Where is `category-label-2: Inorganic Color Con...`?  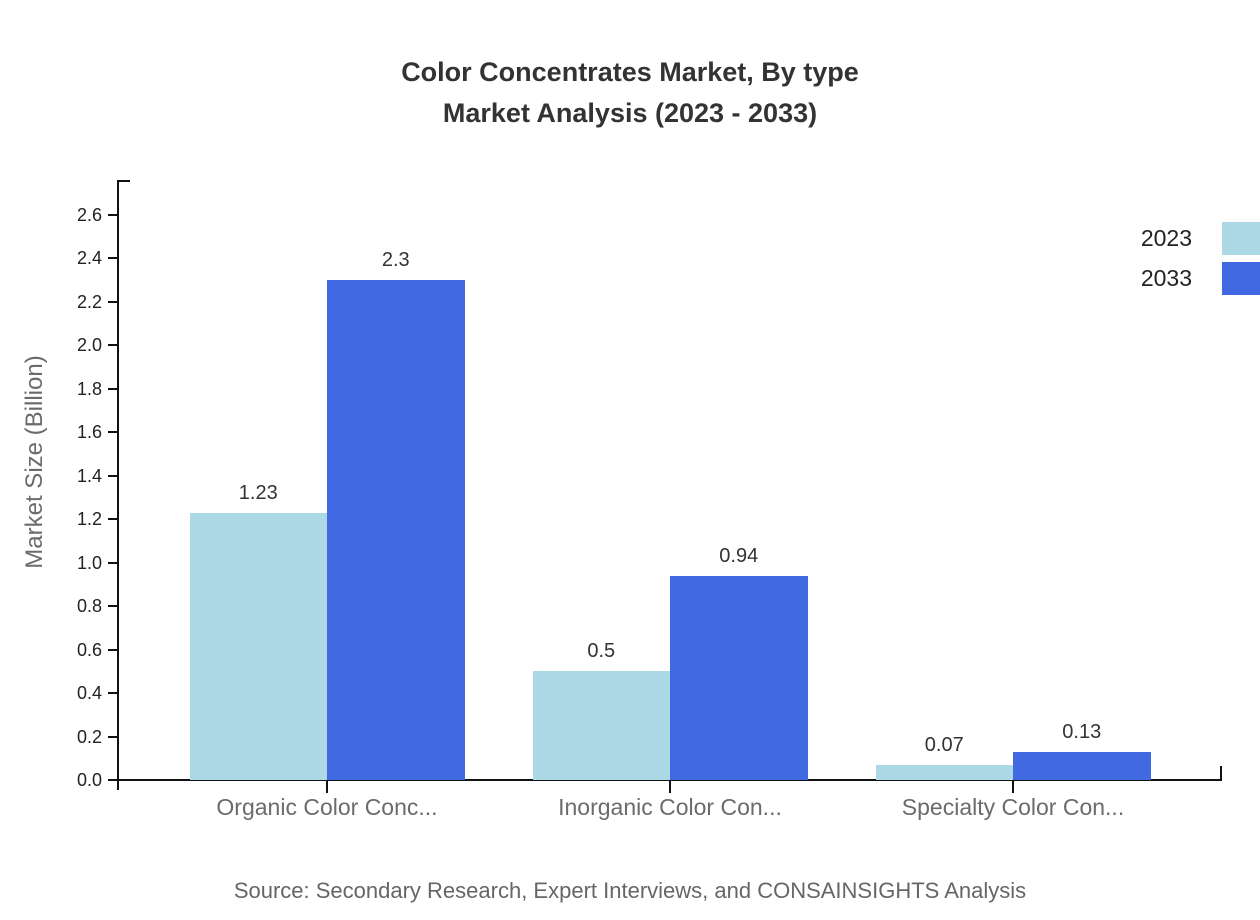
category-label-2: Inorganic Color Con... is located at coordinates (670, 807).